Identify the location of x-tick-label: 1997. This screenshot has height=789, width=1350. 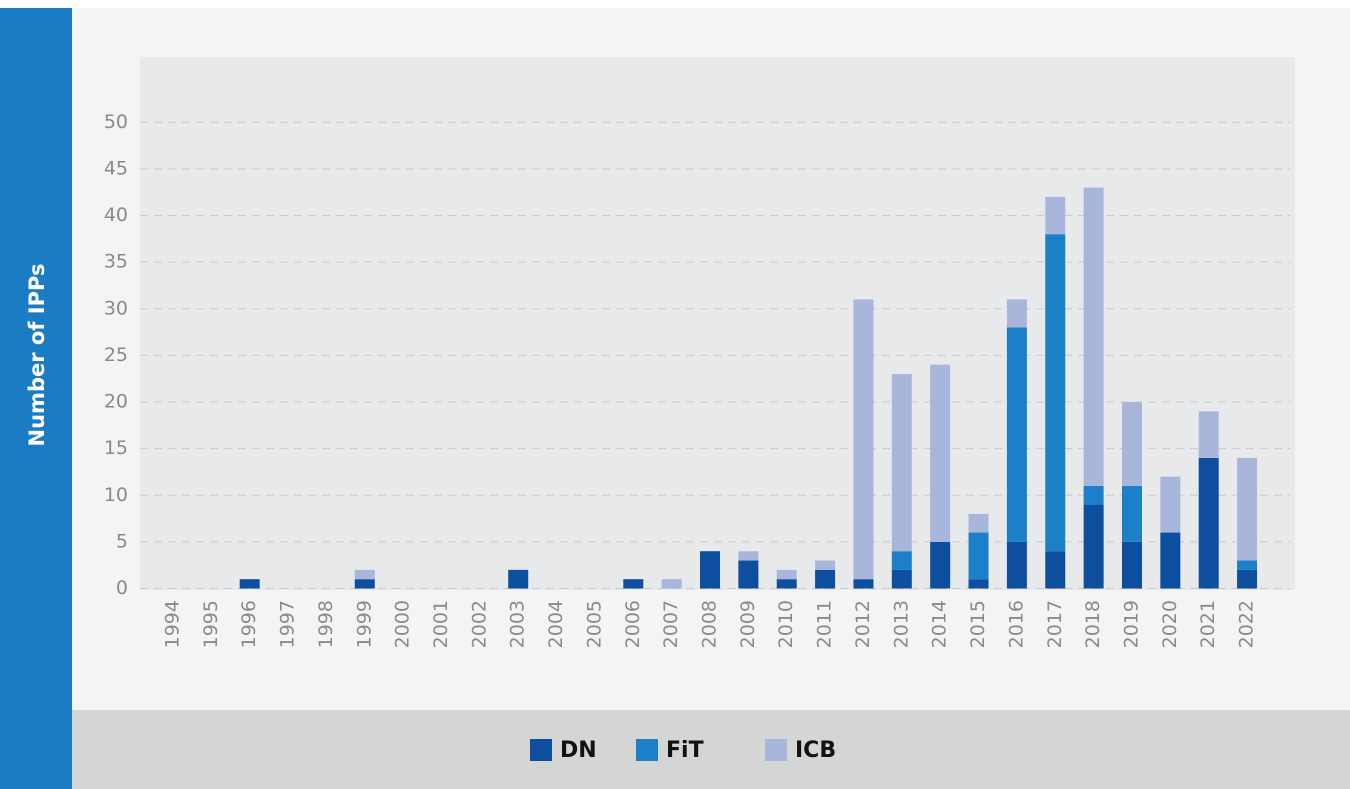
(288, 624).